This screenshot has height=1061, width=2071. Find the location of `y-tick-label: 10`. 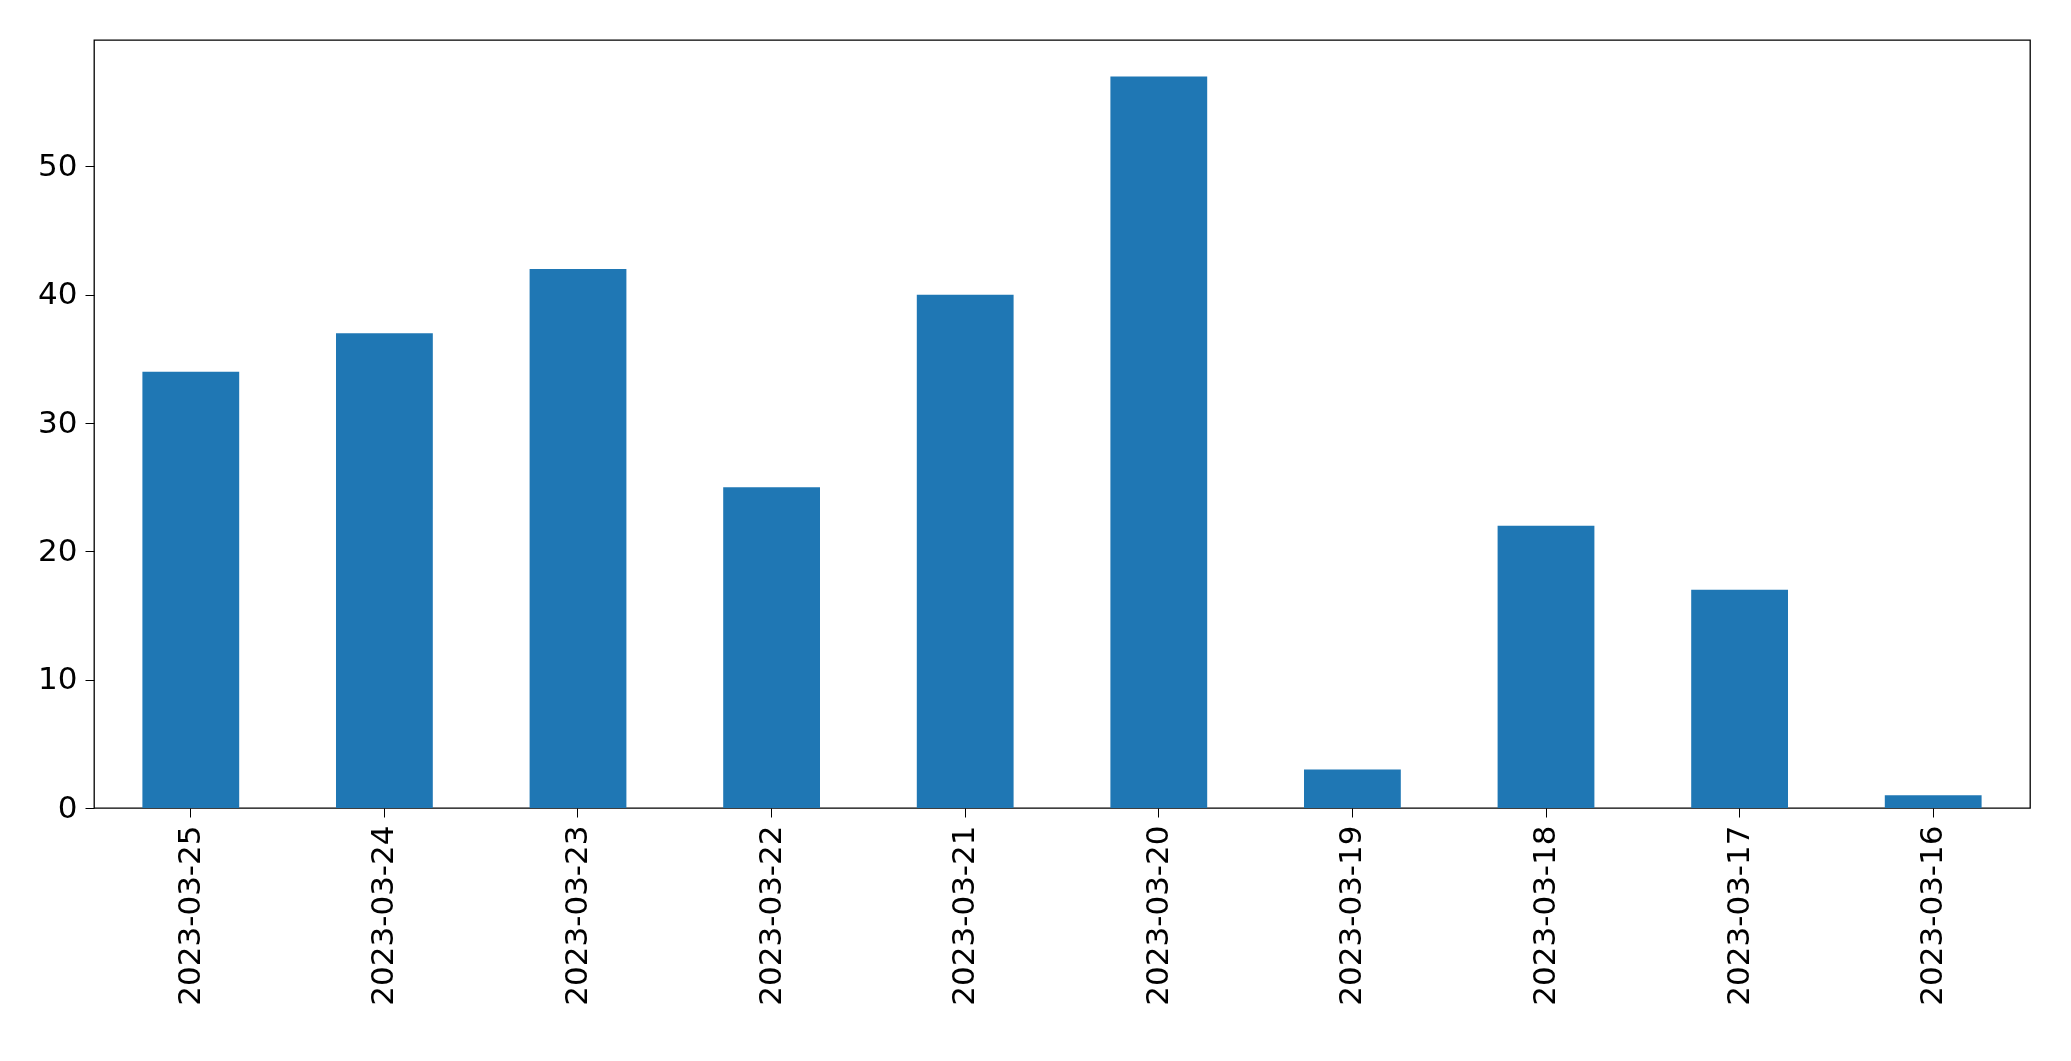

y-tick-label: 10 is located at coordinates (58, 678).